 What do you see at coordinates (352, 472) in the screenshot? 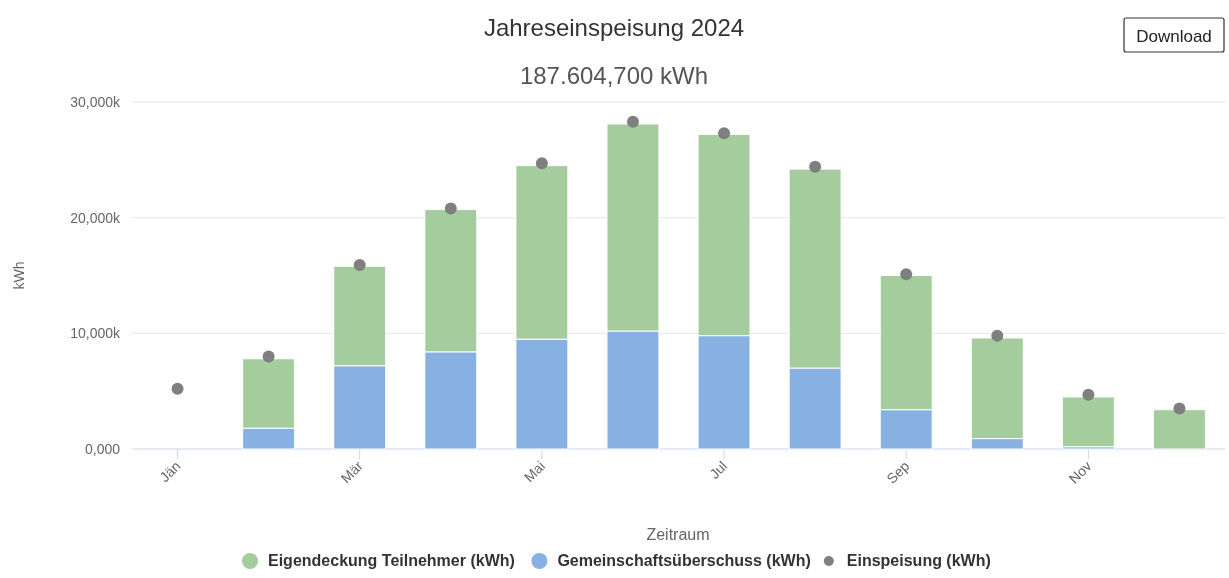
I see `x-tick-label: Mär` at bounding box center [352, 472].